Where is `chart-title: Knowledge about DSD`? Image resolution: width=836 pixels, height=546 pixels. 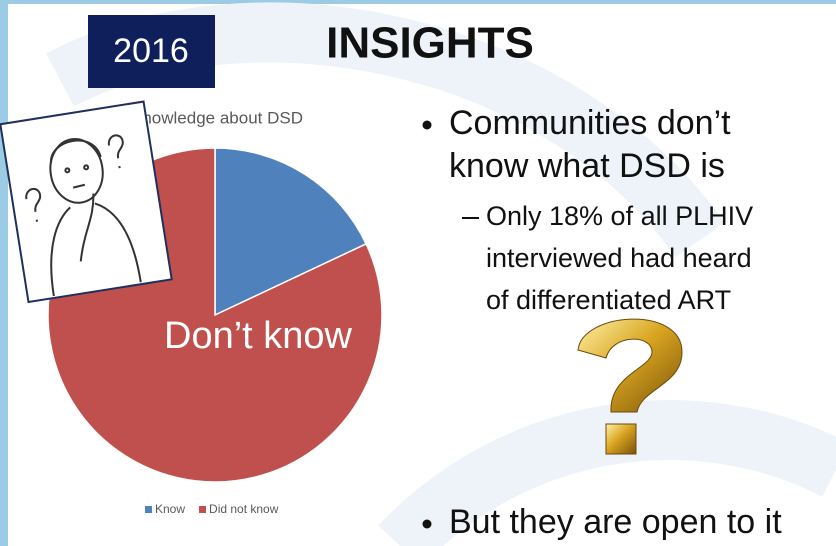 chart-title: Knowledge about DSD is located at coordinates (217, 117).